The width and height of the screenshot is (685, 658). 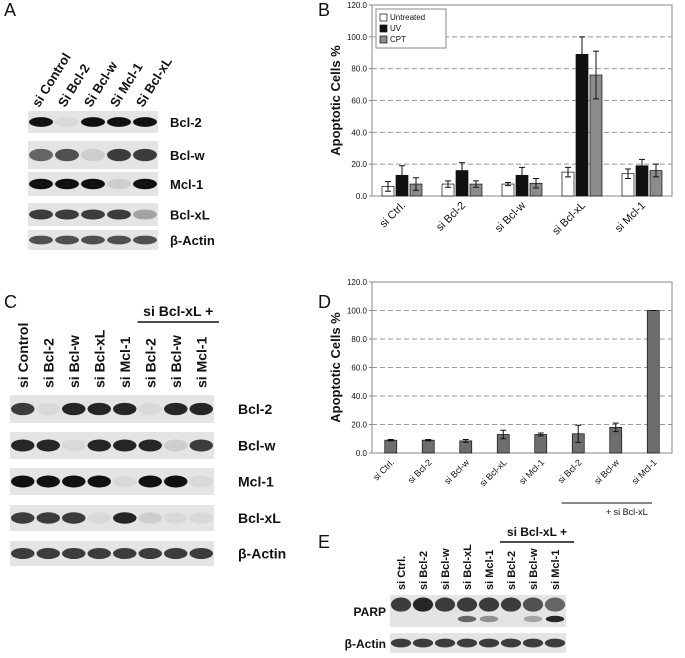 I want to click on y-tick-label: 40.0, so click(x=359, y=396).